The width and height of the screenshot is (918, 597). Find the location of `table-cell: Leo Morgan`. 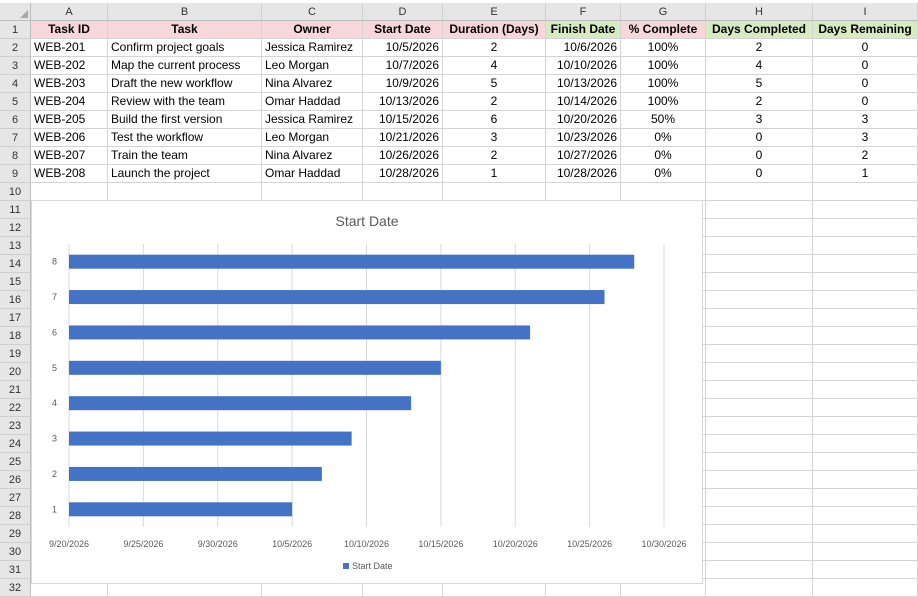

table-cell: Leo Morgan is located at coordinates (312, 66).